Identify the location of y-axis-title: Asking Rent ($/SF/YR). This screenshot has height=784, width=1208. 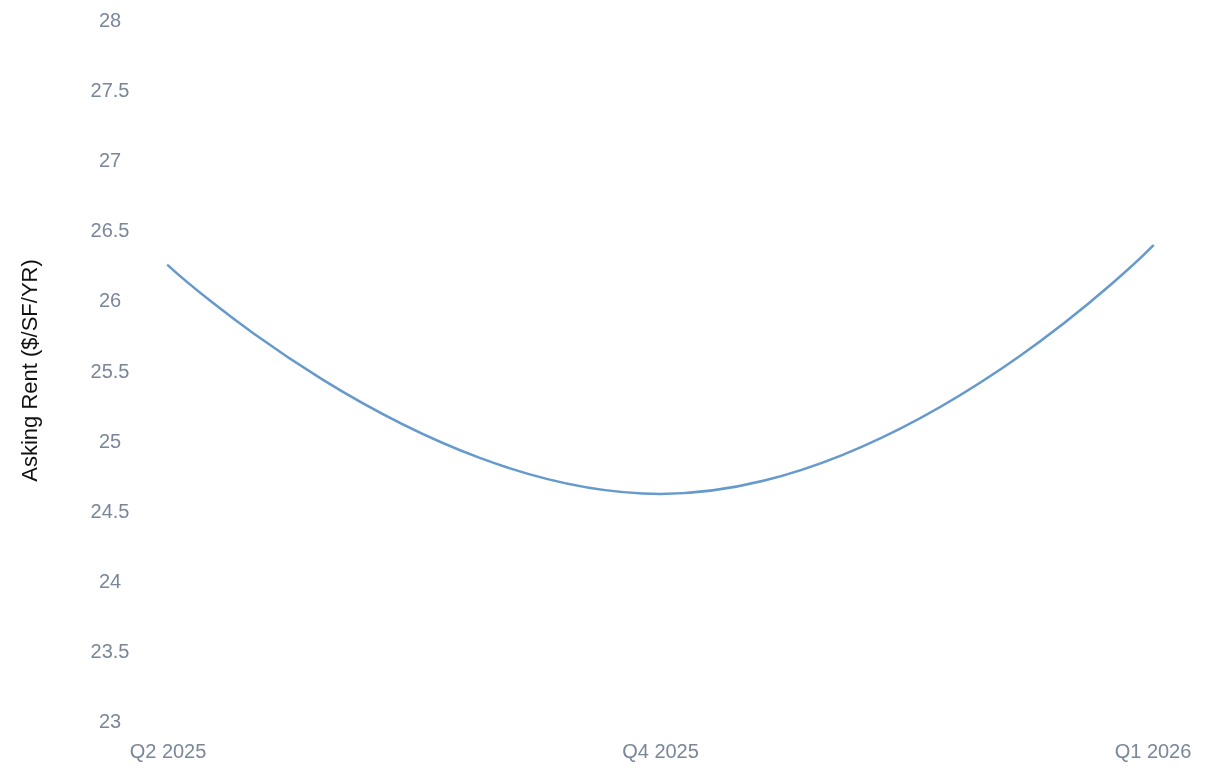
(29, 370).